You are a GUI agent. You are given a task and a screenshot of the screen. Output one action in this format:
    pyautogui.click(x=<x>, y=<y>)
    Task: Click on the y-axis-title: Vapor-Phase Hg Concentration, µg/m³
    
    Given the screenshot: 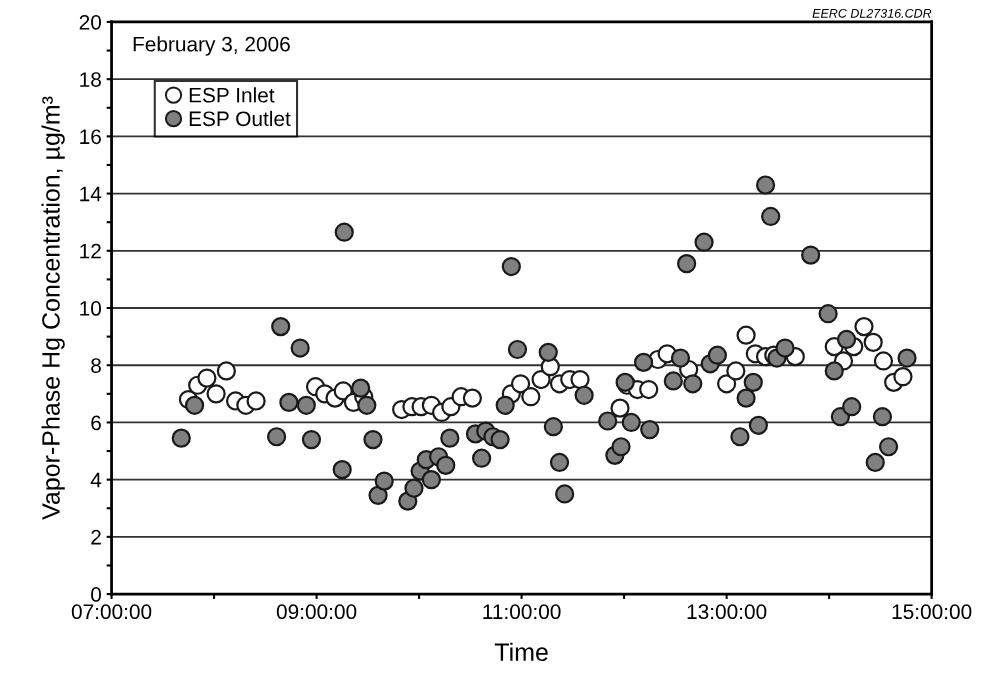 What is the action you would take?
    pyautogui.click(x=53, y=308)
    